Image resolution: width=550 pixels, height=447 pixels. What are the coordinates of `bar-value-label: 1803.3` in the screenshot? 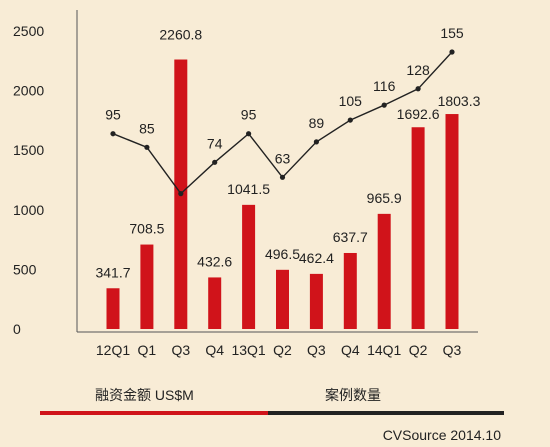 It's located at (459, 101).